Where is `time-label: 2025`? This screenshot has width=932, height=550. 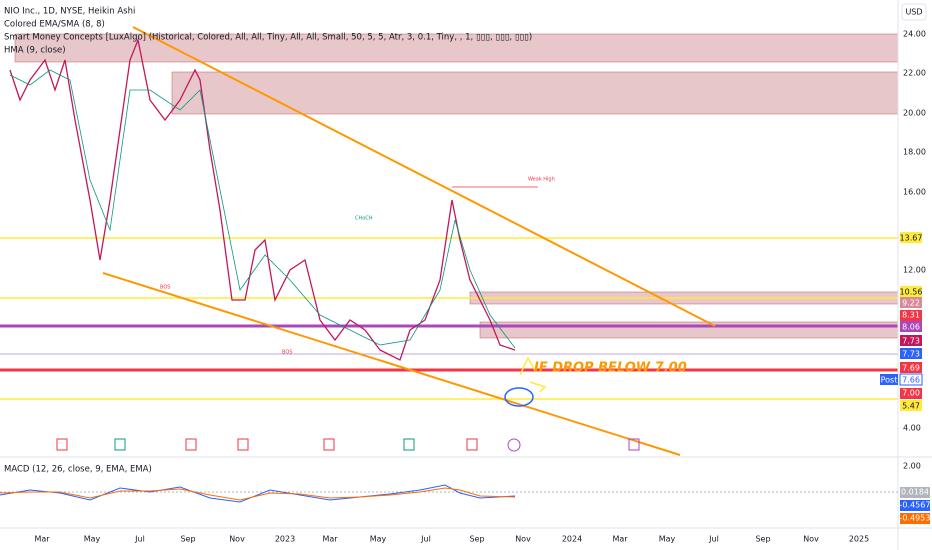
time-label: 2025 is located at coordinates (859, 539).